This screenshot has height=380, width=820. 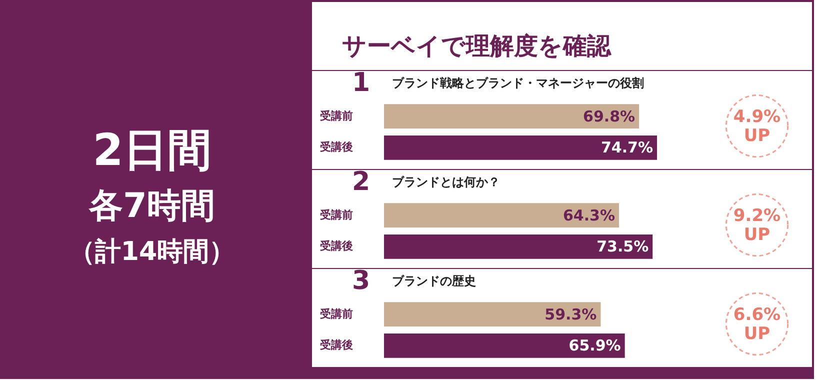 What do you see at coordinates (152, 252) in the screenshot?
I see `text: （計14時間）` at bounding box center [152, 252].